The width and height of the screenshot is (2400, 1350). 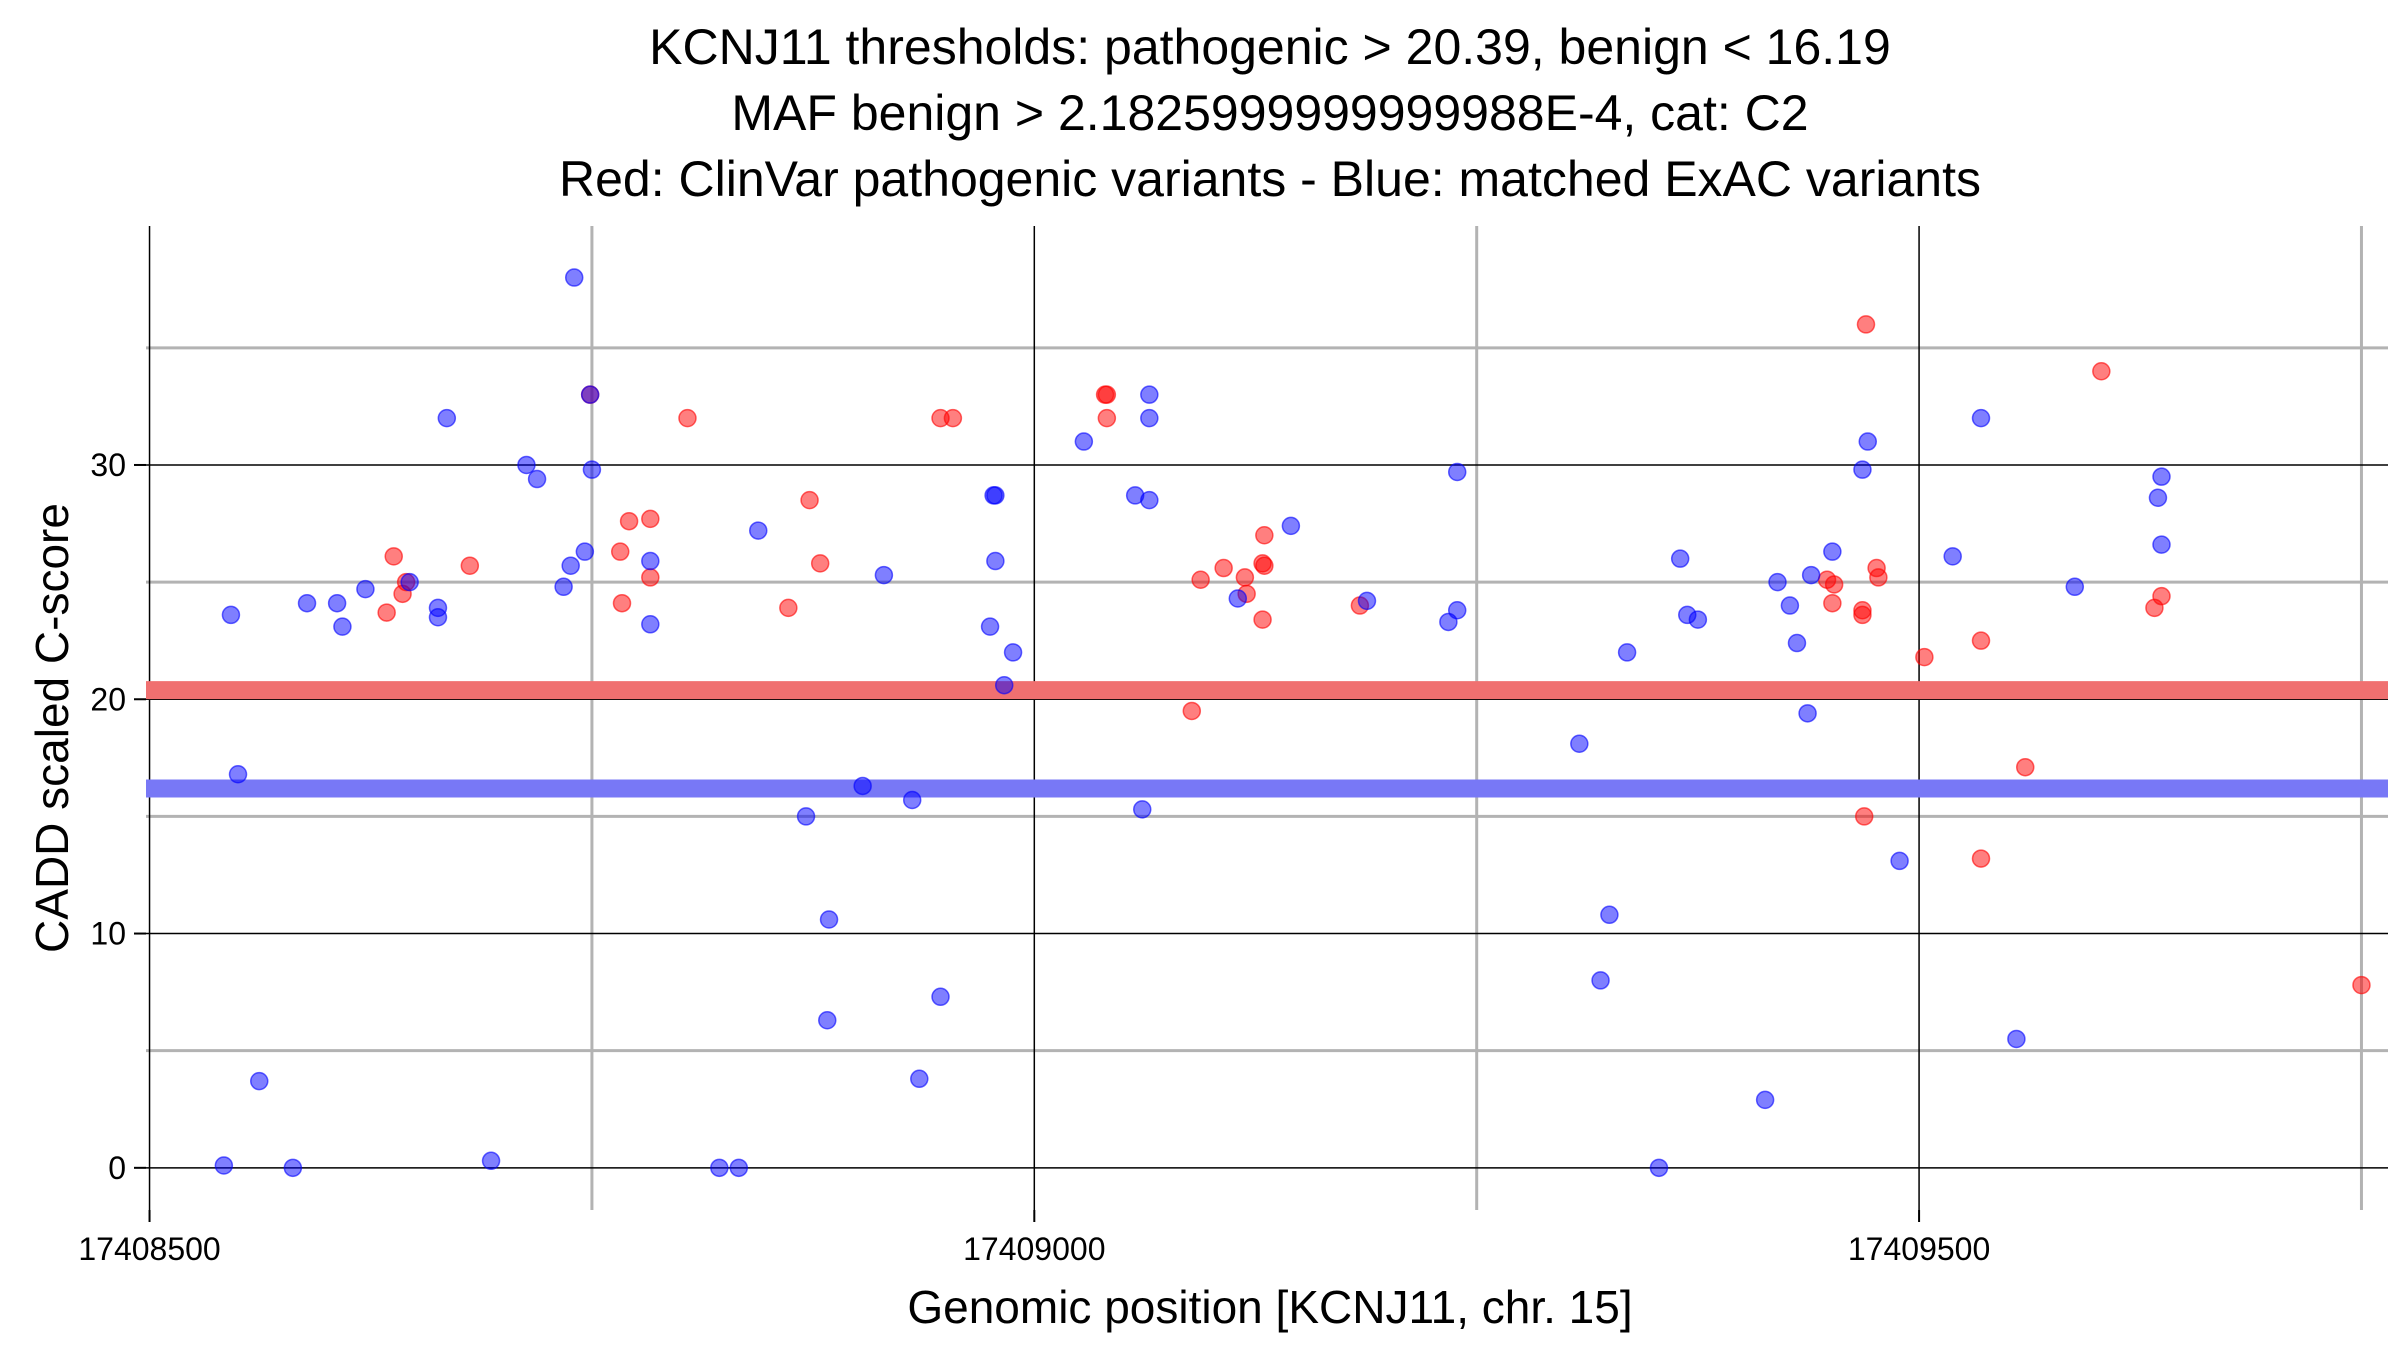 I want to click on x-tick-label-17409500: 17409500, so click(x=1919, y=1249).